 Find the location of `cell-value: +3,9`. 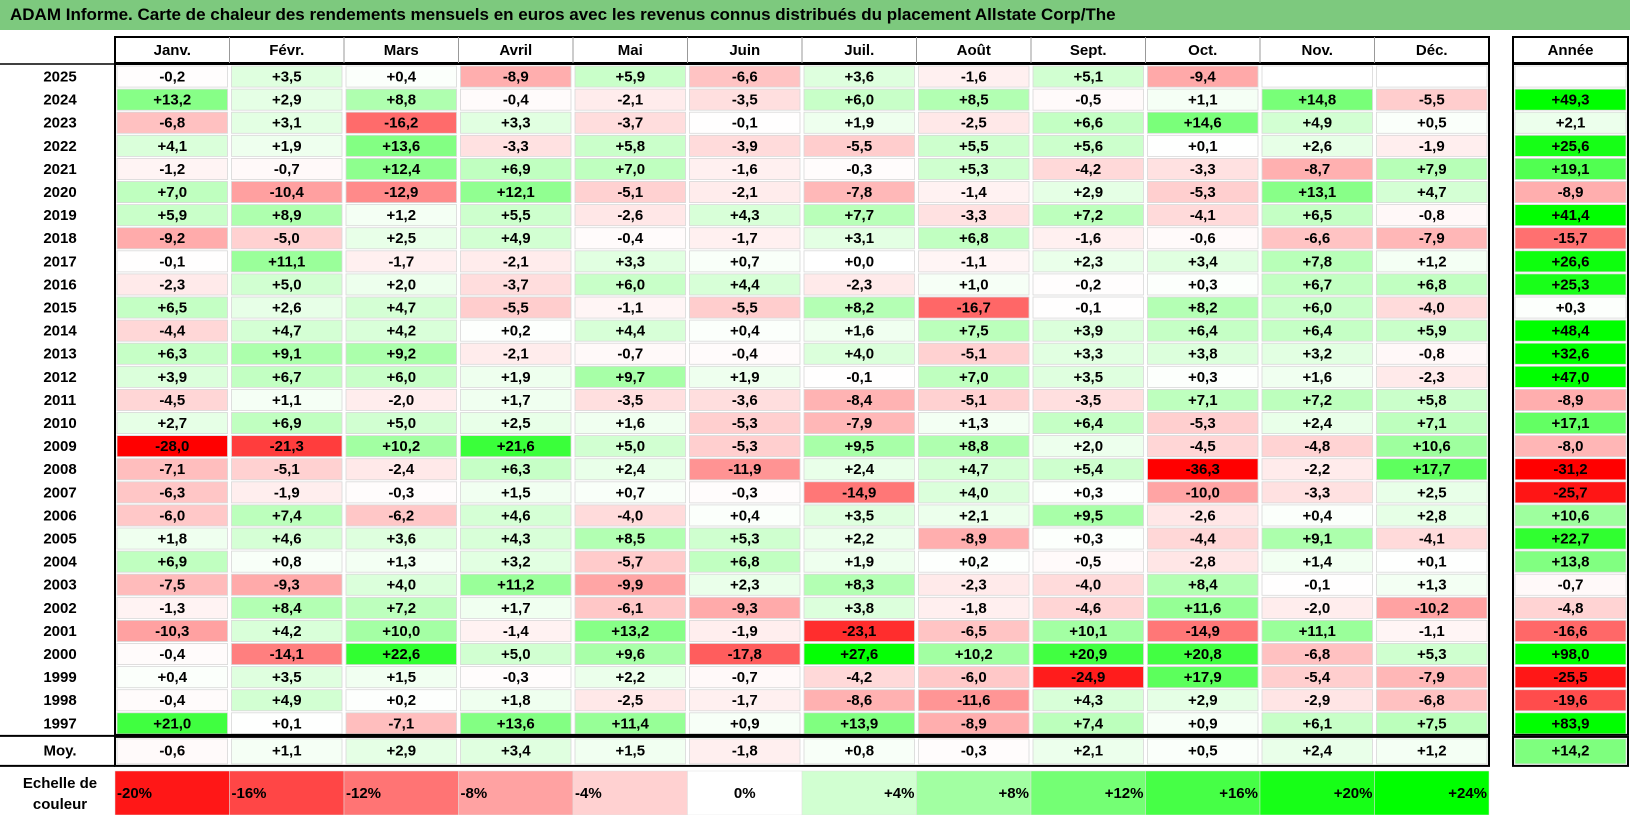

cell-value: +3,9 is located at coordinates (1088, 331).